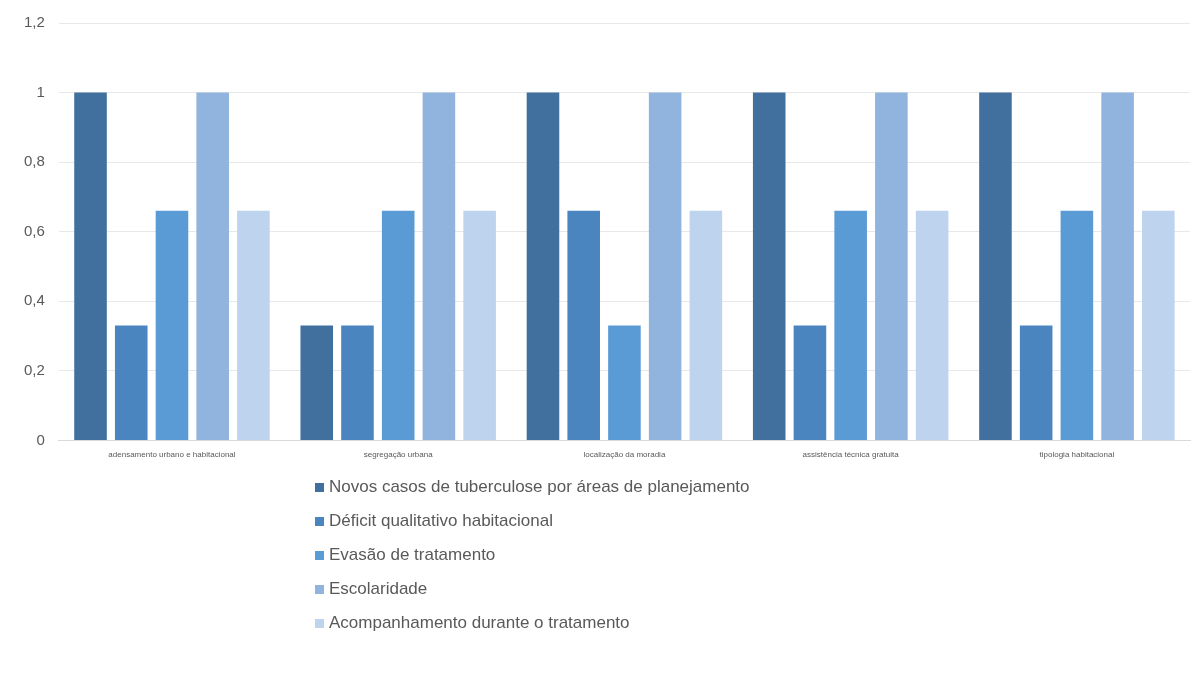 The height and width of the screenshot is (675, 1200). What do you see at coordinates (34, 230) in the screenshot?
I see `y-tick-label: 0,6` at bounding box center [34, 230].